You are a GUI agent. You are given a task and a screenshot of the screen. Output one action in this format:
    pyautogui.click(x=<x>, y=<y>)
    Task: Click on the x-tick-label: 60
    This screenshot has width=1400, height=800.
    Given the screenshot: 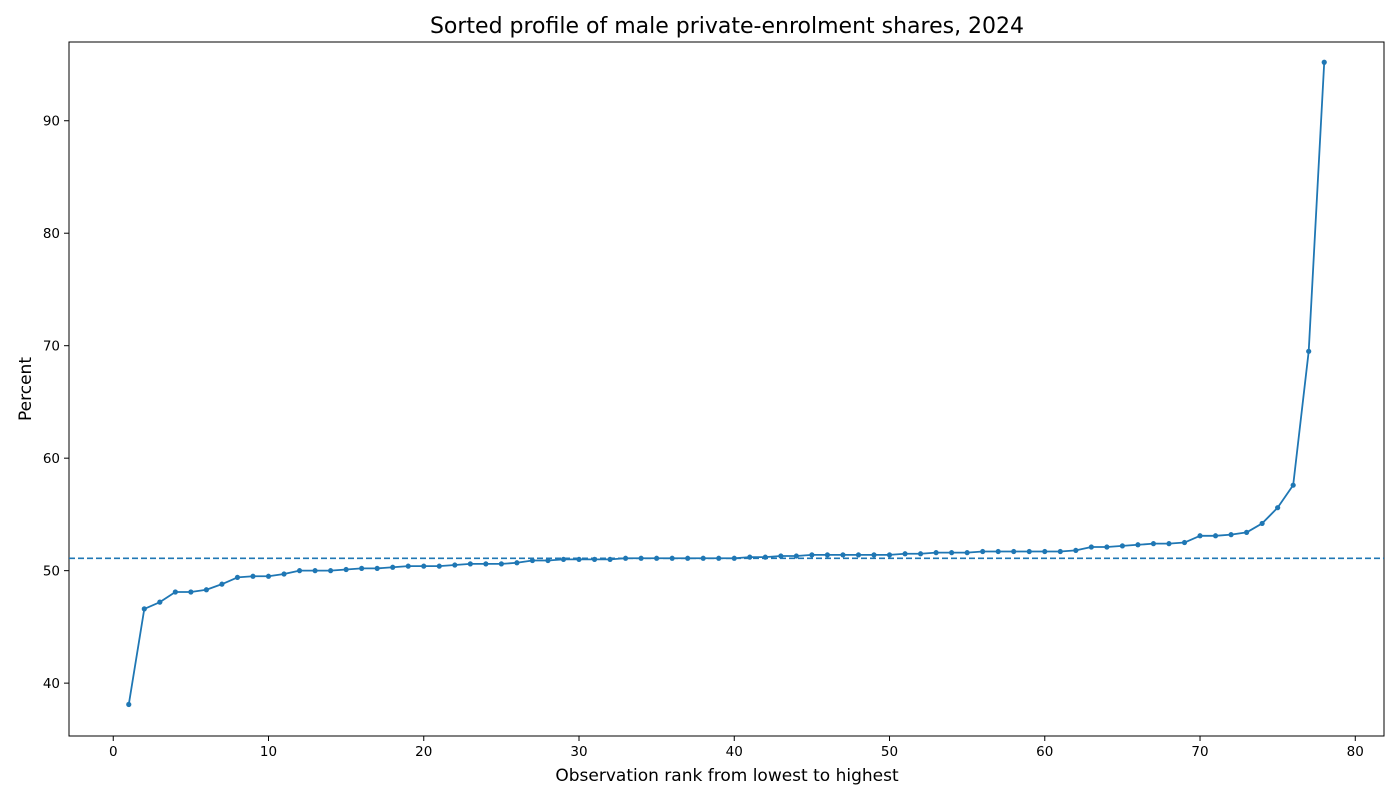 What is the action you would take?
    pyautogui.click(x=1044, y=752)
    